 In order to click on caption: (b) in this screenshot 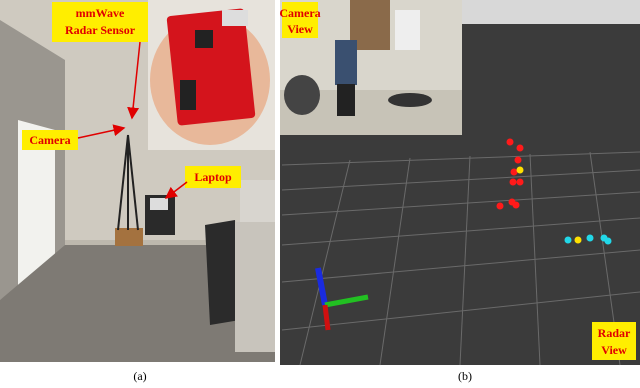, I will do `click(465, 376)`.